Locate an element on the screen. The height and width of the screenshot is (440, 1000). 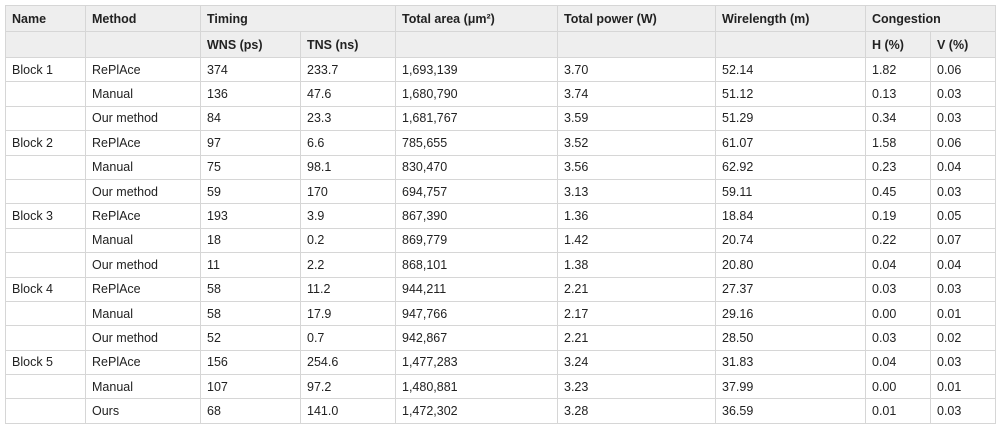
value-cell: 58 is located at coordinates (250, 289).